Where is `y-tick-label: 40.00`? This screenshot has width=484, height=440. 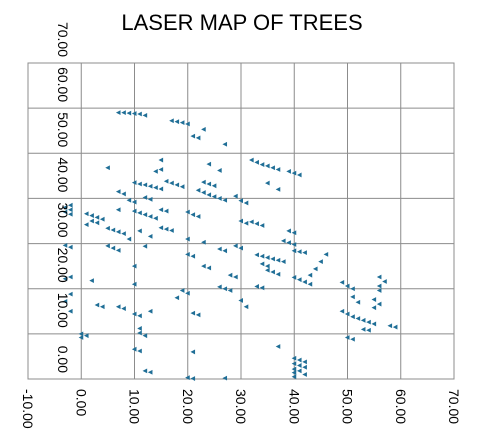 y-tick-label: 40.00 is located at coordinates (63, 174).